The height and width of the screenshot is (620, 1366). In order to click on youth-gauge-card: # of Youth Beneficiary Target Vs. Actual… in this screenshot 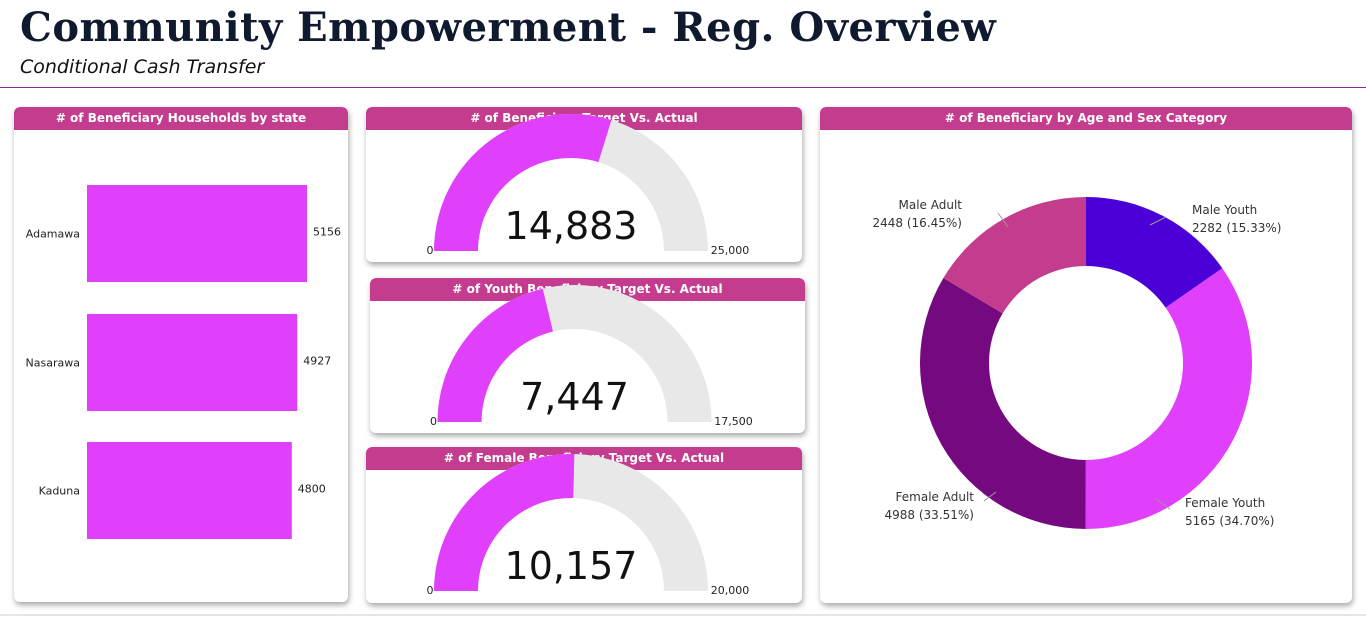, I will do `click(587, 355)`.